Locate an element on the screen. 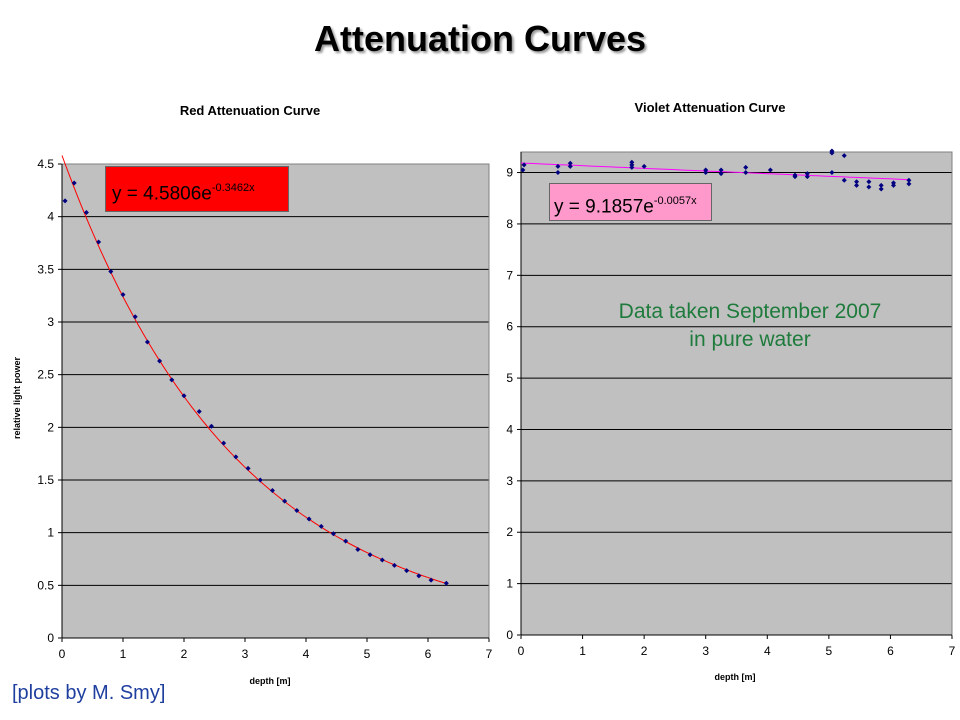 This screenshot has height=720, width=960. red-x-tick-label: 1 is located at coordinates (123, 654).